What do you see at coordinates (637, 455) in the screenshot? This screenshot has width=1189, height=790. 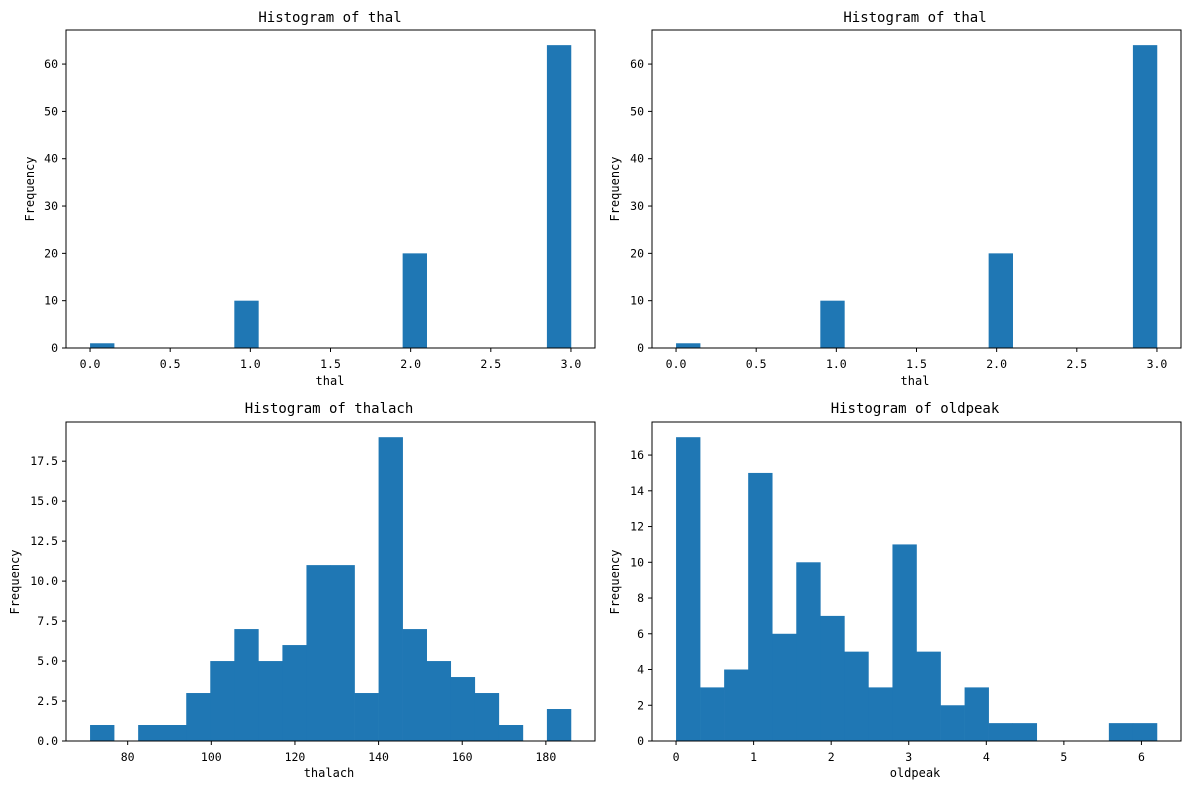 I see `y-tick-label: 16` at bounding box center [637, 455].